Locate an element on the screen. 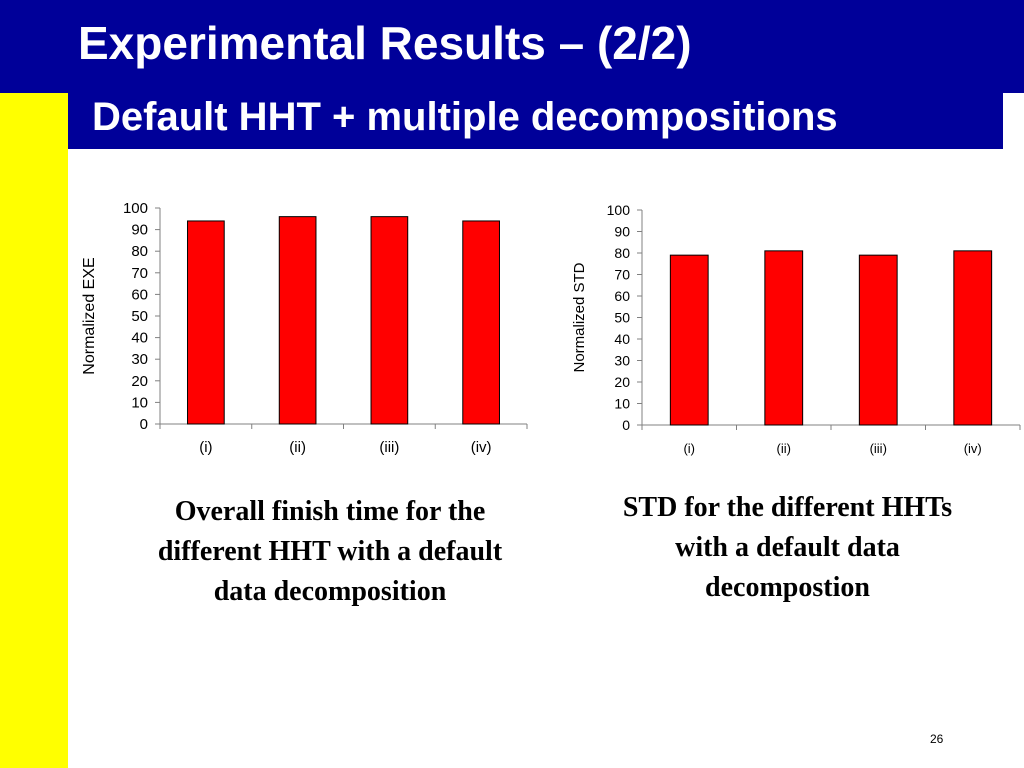 This screenshot has height=768, width=1024. y-axis-label: Normalized EXE is located at coordinates (89, 315).